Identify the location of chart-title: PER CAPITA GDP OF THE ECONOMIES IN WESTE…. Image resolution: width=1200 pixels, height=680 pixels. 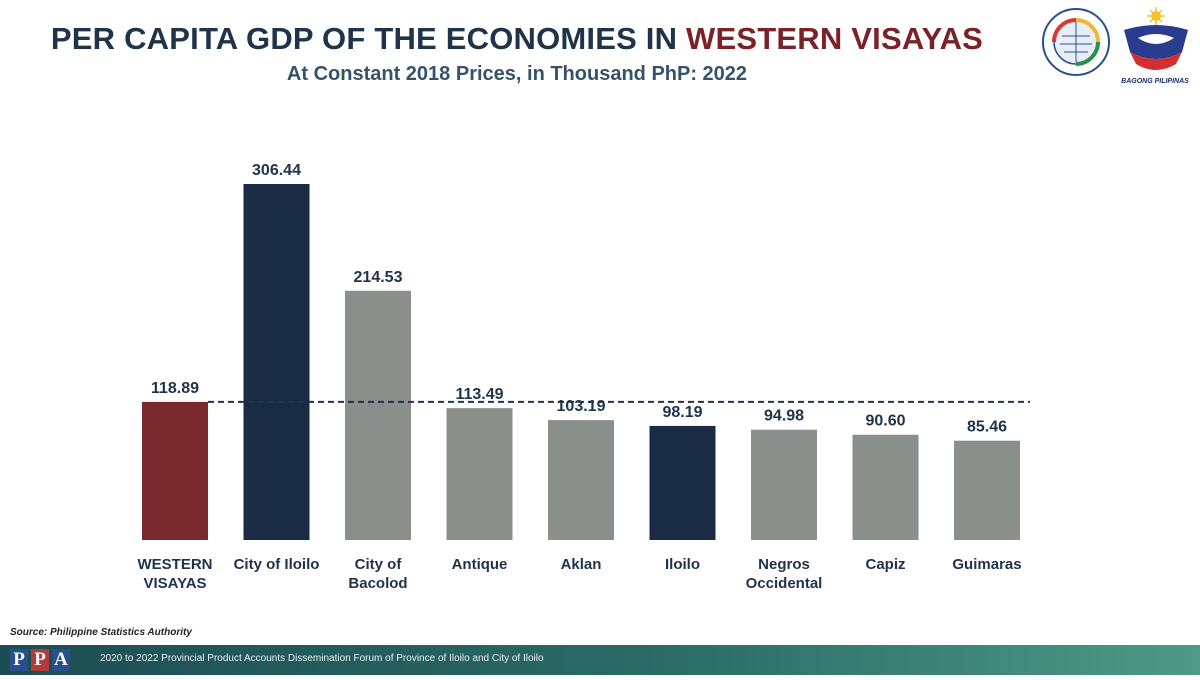
(517, 39).